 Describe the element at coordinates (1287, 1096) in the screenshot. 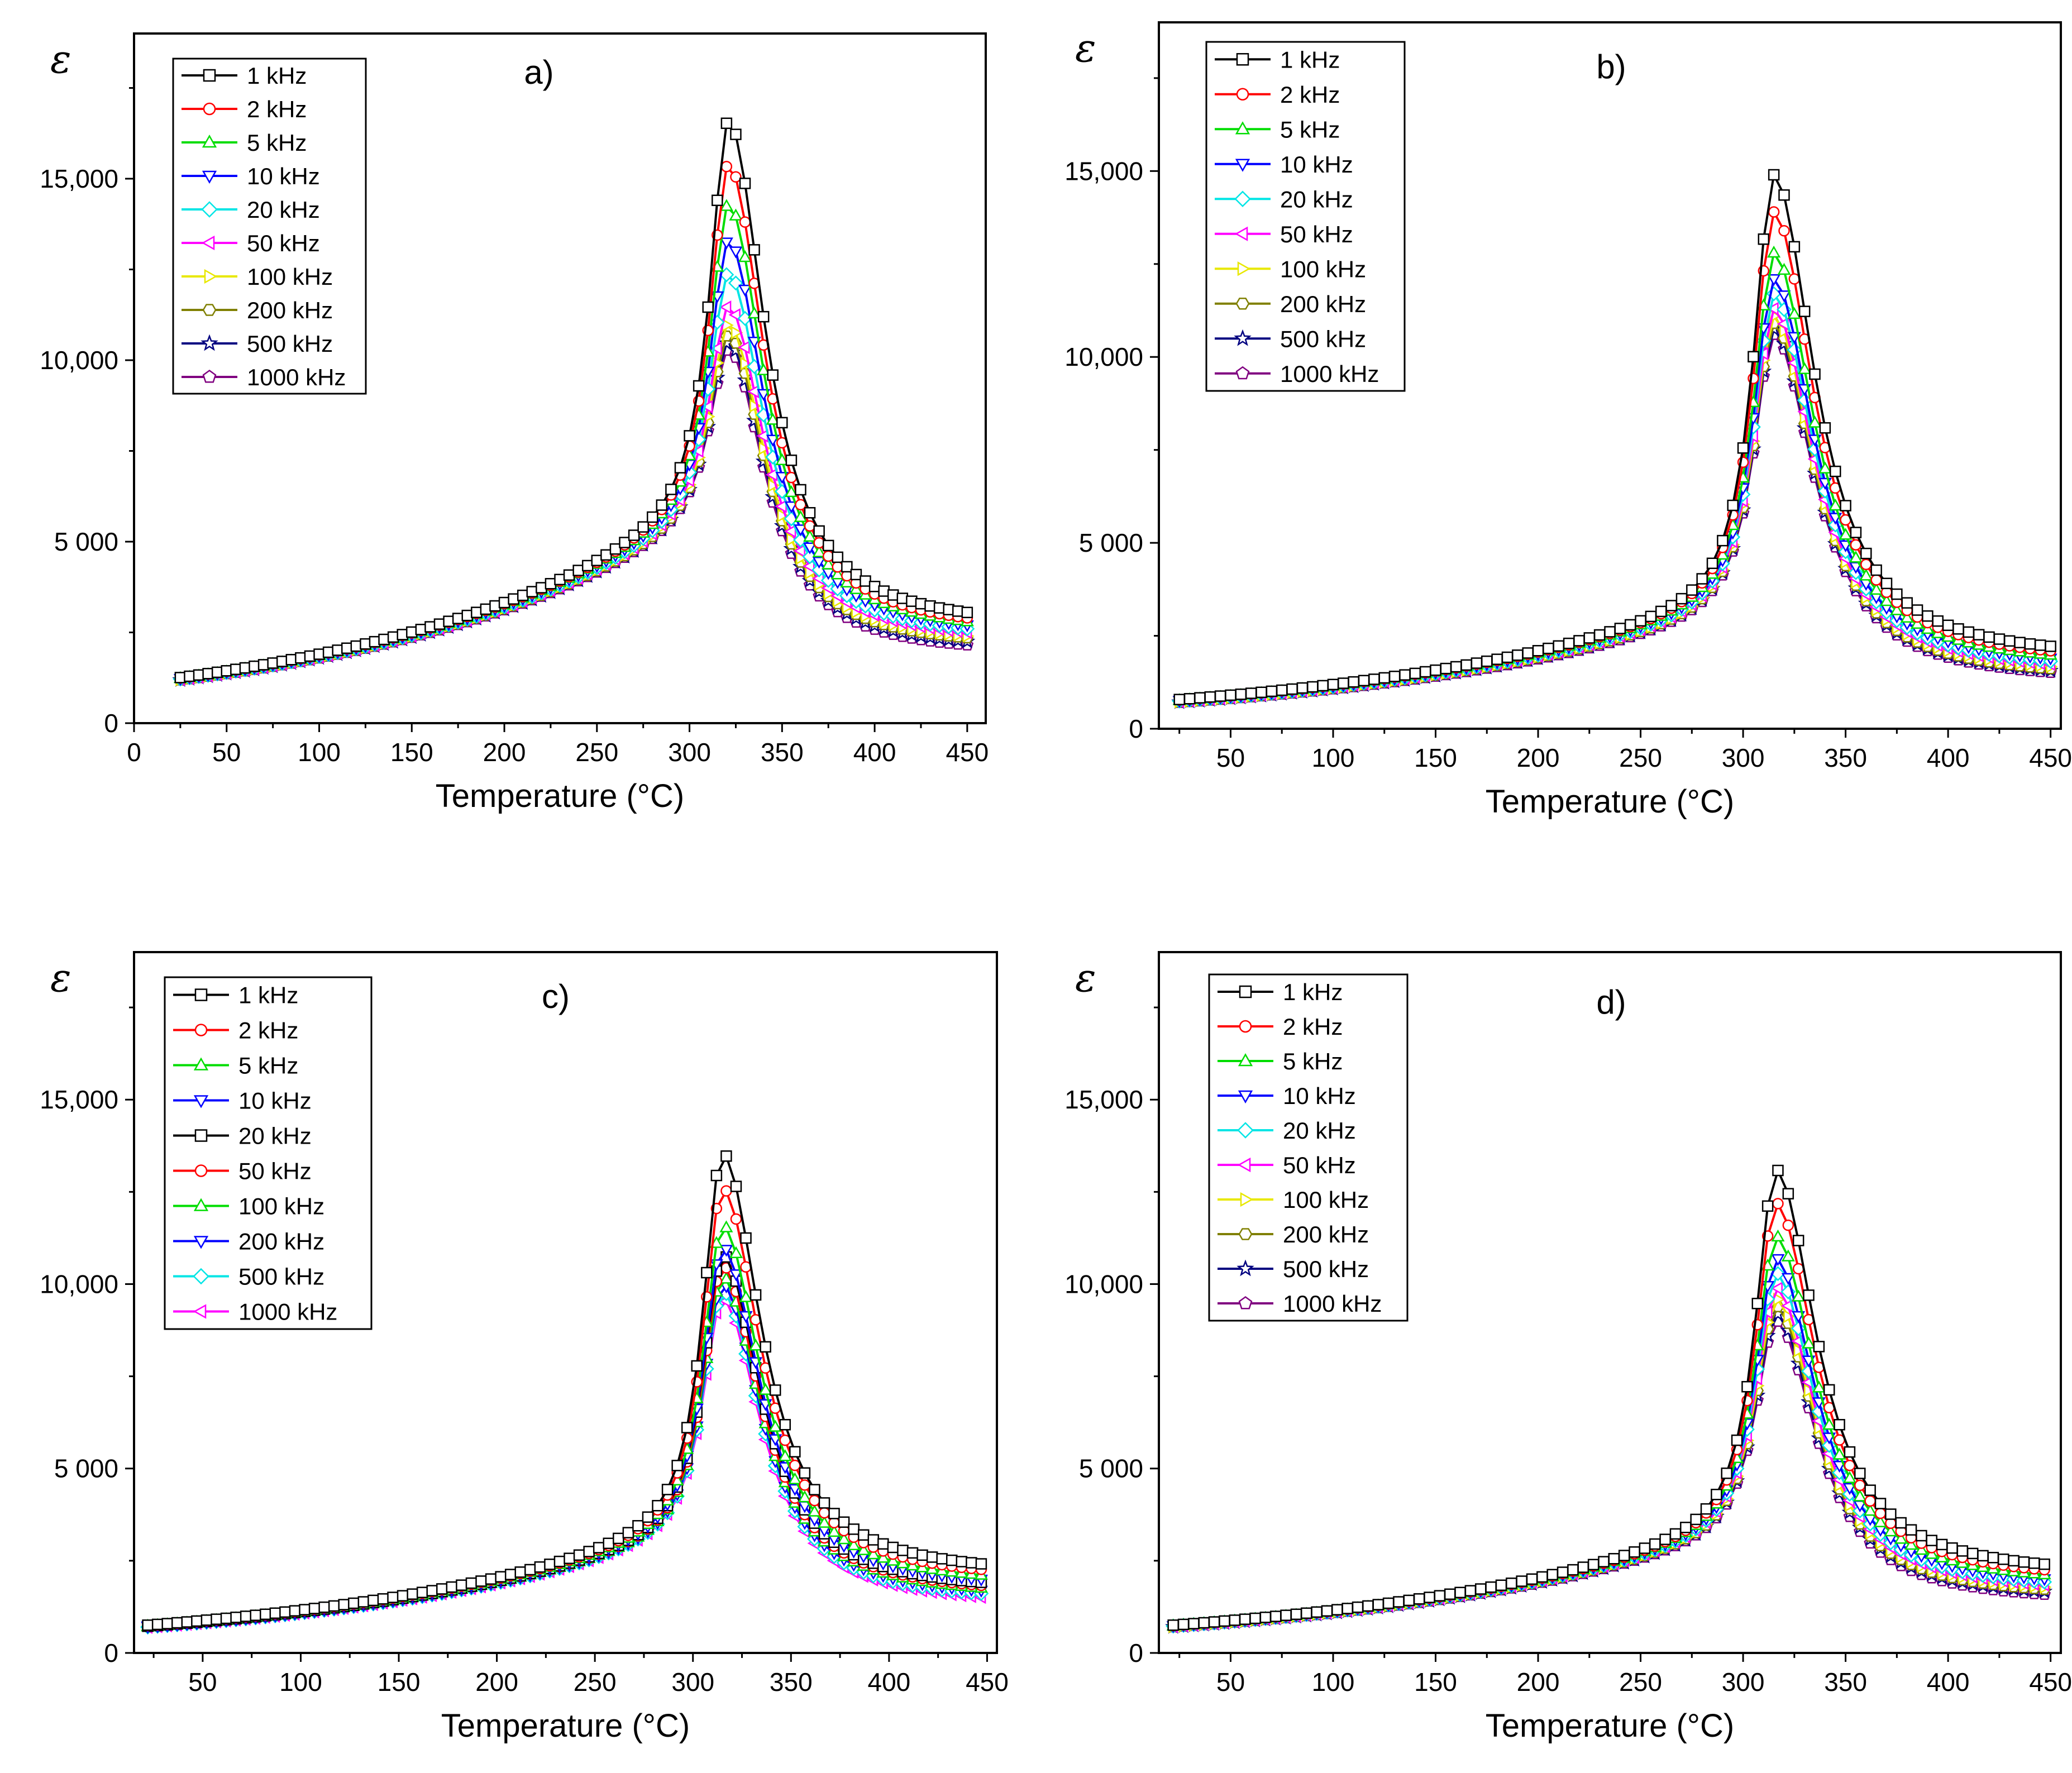

I see `legend-item: 10 kHz` at that location.